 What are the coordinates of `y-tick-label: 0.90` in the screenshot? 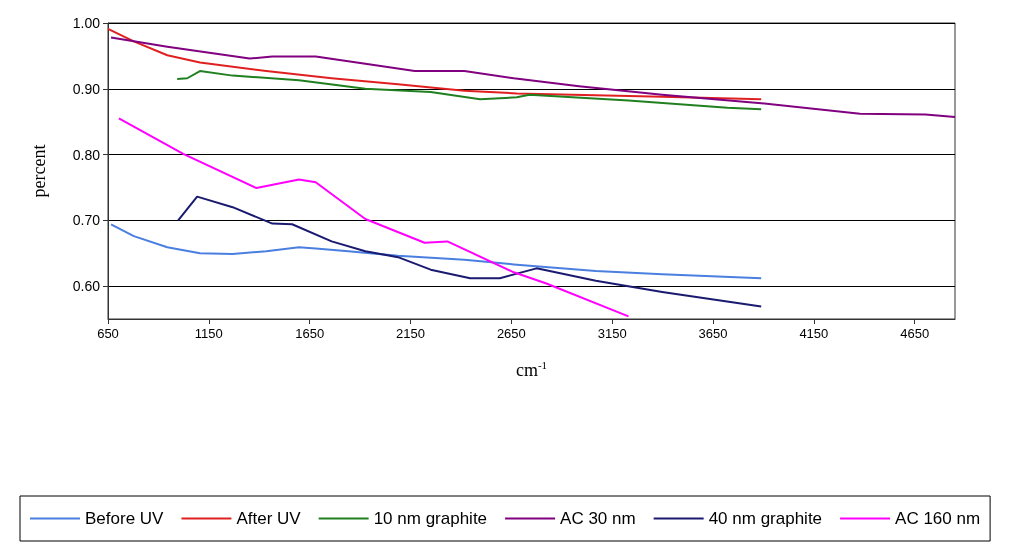 It's located at (86, 88).